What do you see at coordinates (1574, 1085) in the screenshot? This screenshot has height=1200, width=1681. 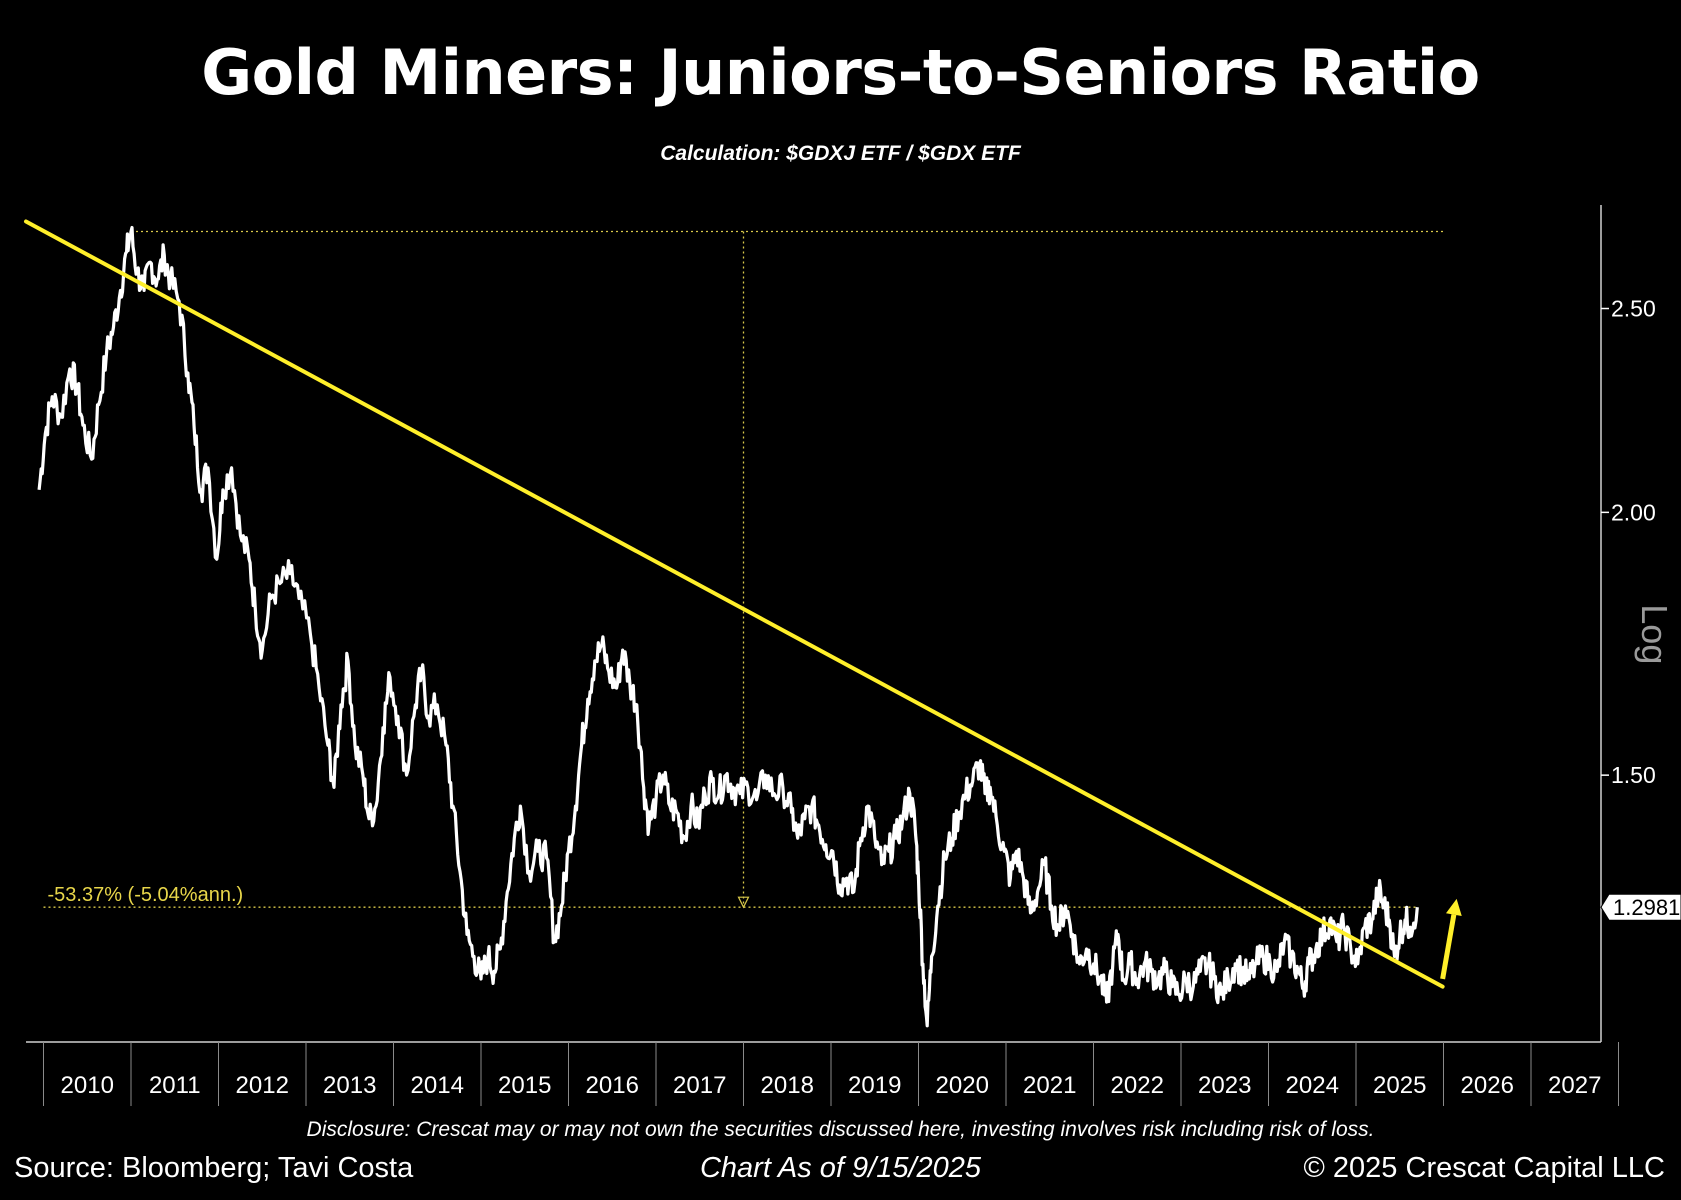 I see `x-tick-label-2027: 2027` at bounding box center [1574, 1085].